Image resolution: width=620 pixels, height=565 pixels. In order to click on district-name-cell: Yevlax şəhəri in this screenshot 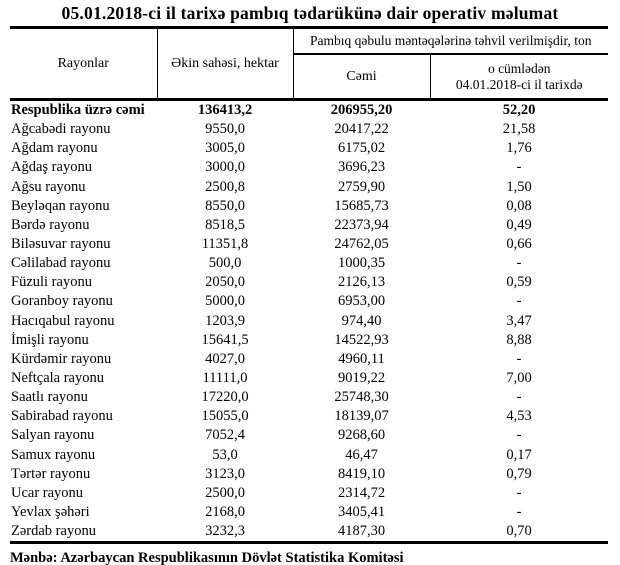, I will do `click(50, 512)`.